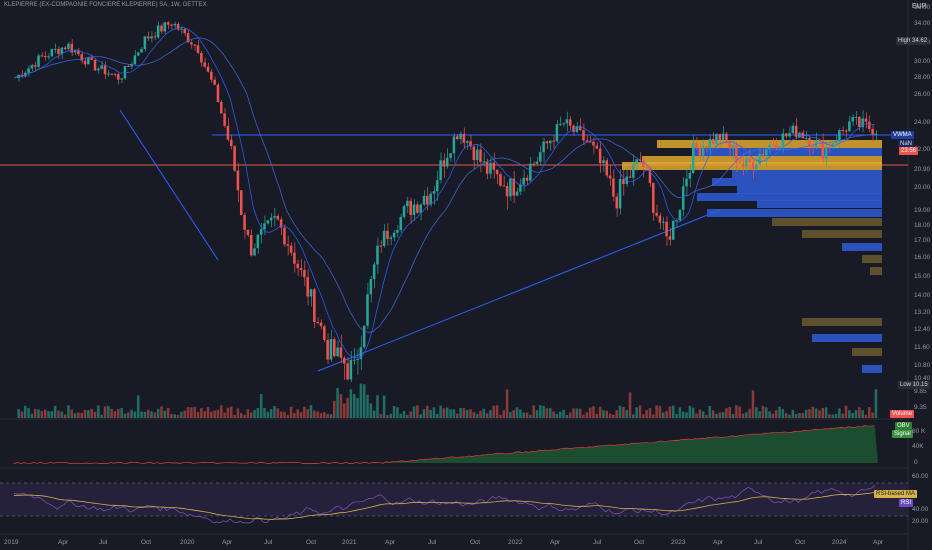  What do you see at coordinates (519, 290) in the screenshot?
I see `support-trendline` at bounding box center [519, 290].